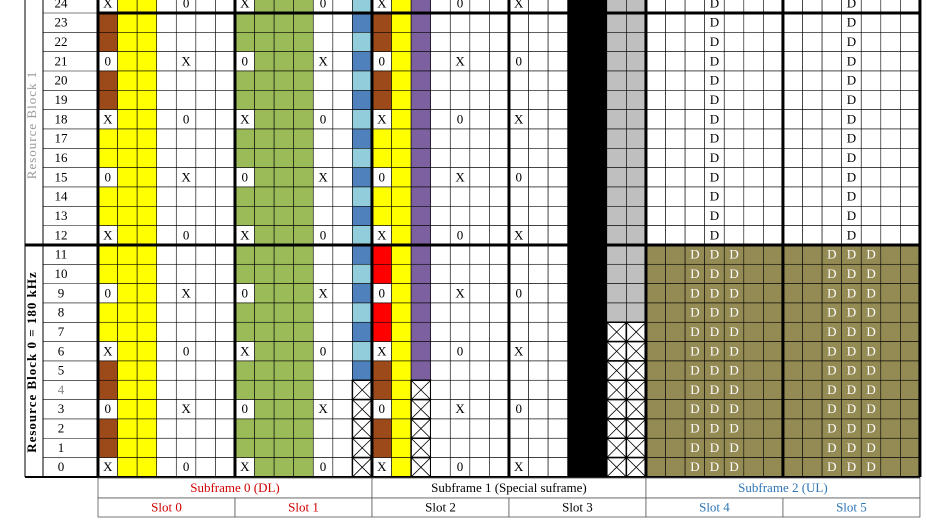 This screenshot has height=529, width=926. I want to click on row-label: 13, so click(61, 215).